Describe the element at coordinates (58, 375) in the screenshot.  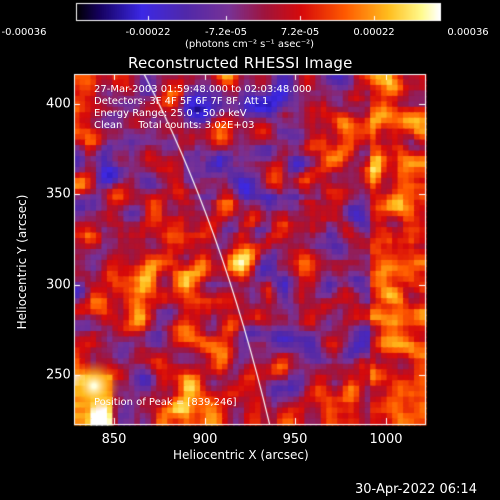
I see `y-tick-250: 250` at that location.